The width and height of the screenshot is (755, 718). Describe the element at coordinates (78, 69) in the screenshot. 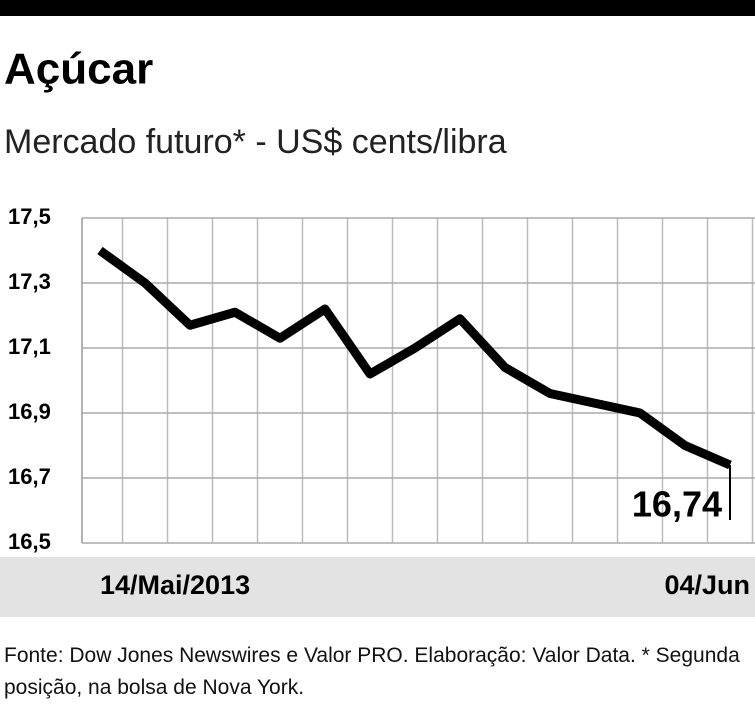

I see `chart-title: Açúcar` at that location.